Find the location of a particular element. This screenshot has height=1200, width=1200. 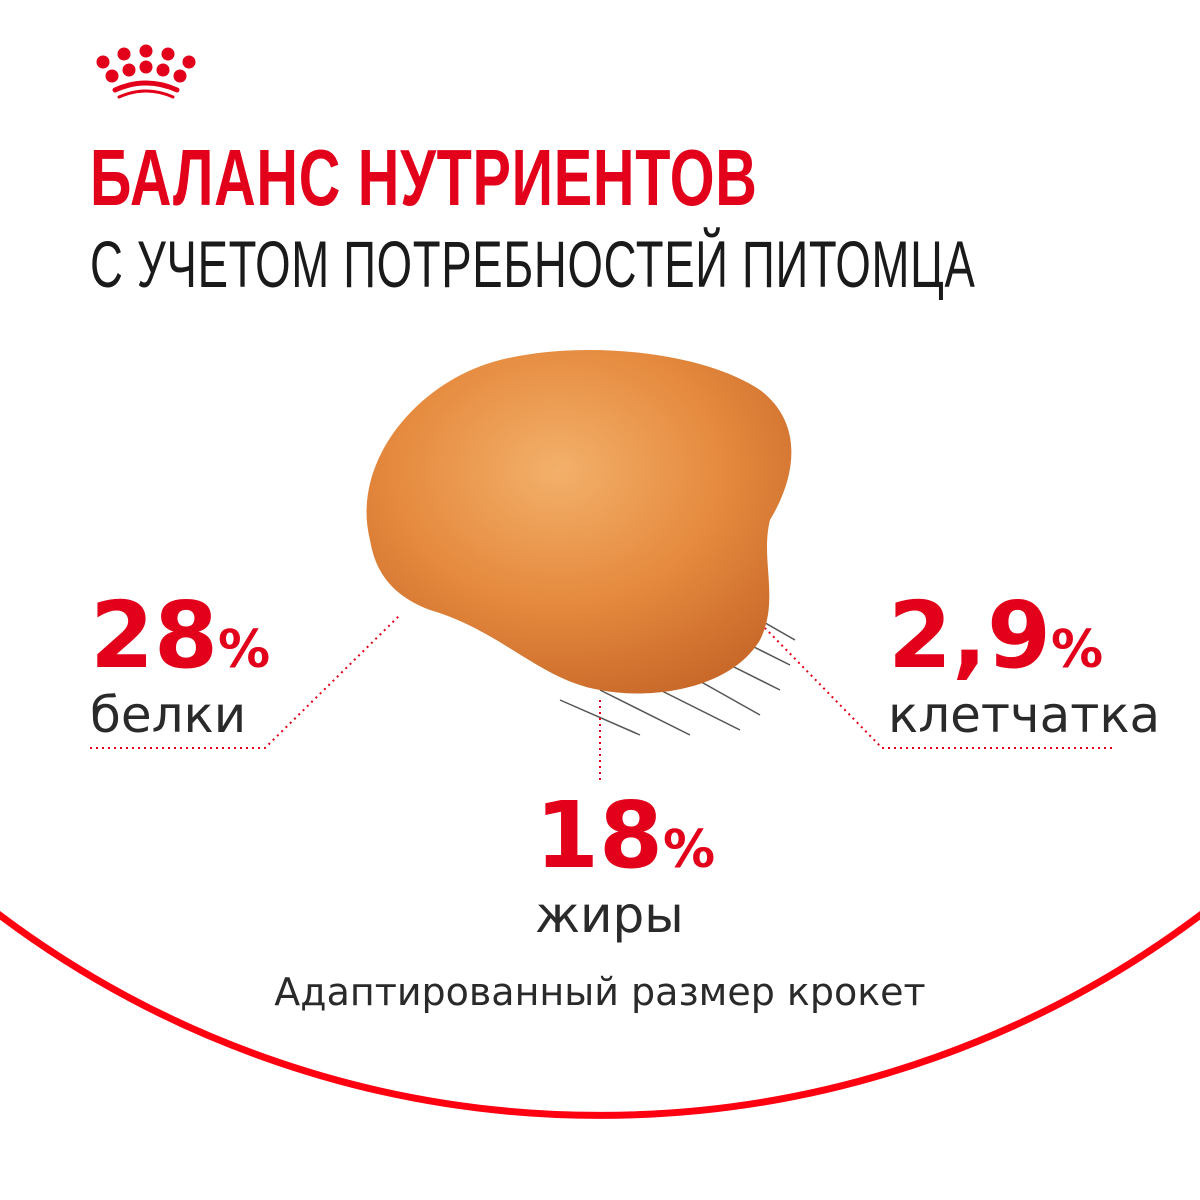

fiber-leader-line is located at coordinates (938, 688).